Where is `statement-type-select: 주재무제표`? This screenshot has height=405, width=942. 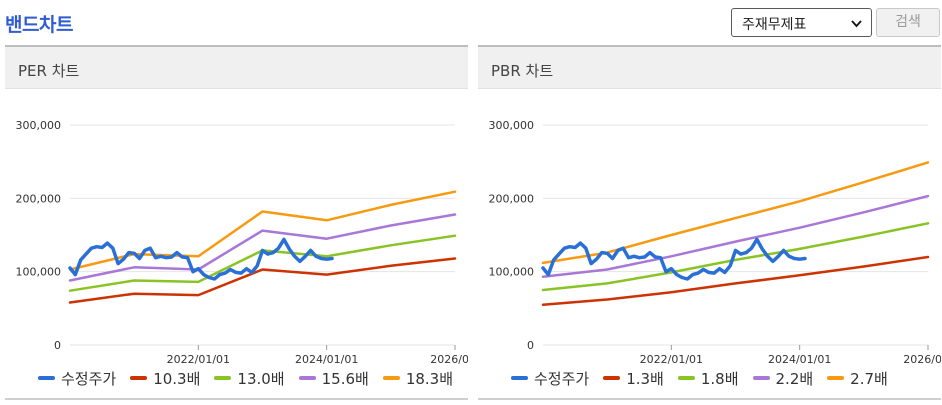 statement-type-select: 주재무제표 is located at coordinates (801, 22).